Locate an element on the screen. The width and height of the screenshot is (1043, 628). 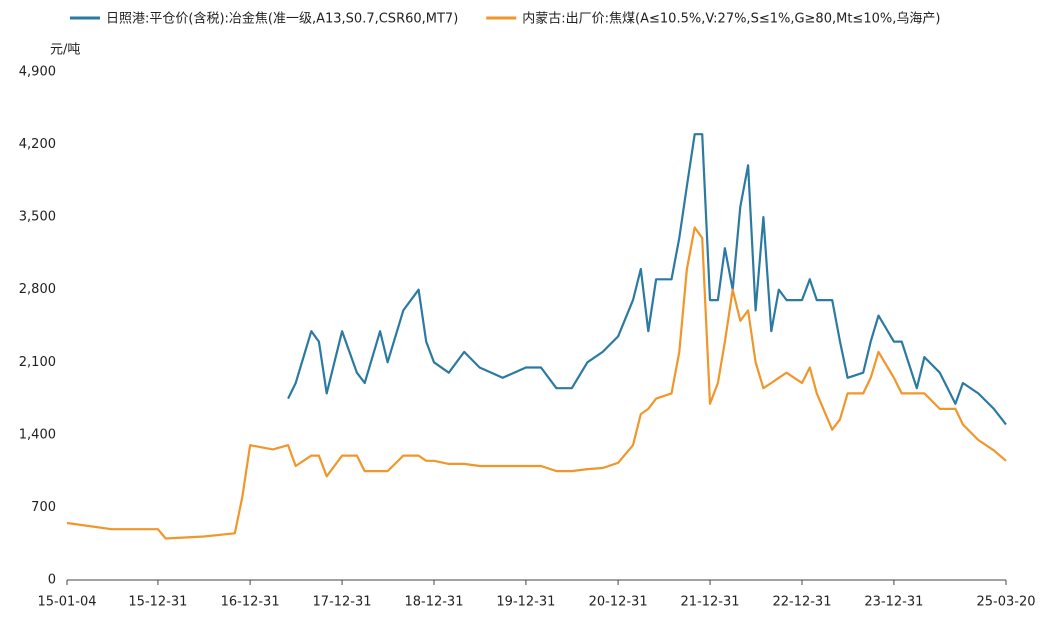
x-tick-label: 16-12-31 is located at coordinates (250, 602).